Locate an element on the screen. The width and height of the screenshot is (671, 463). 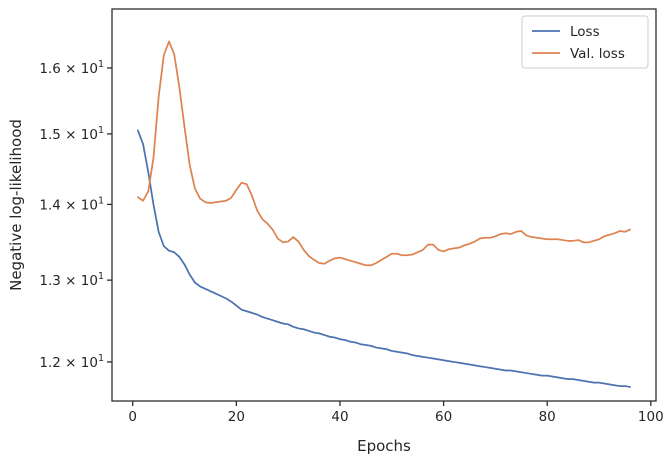
x-tick-label: 100 is located at coordinates (651, 417).